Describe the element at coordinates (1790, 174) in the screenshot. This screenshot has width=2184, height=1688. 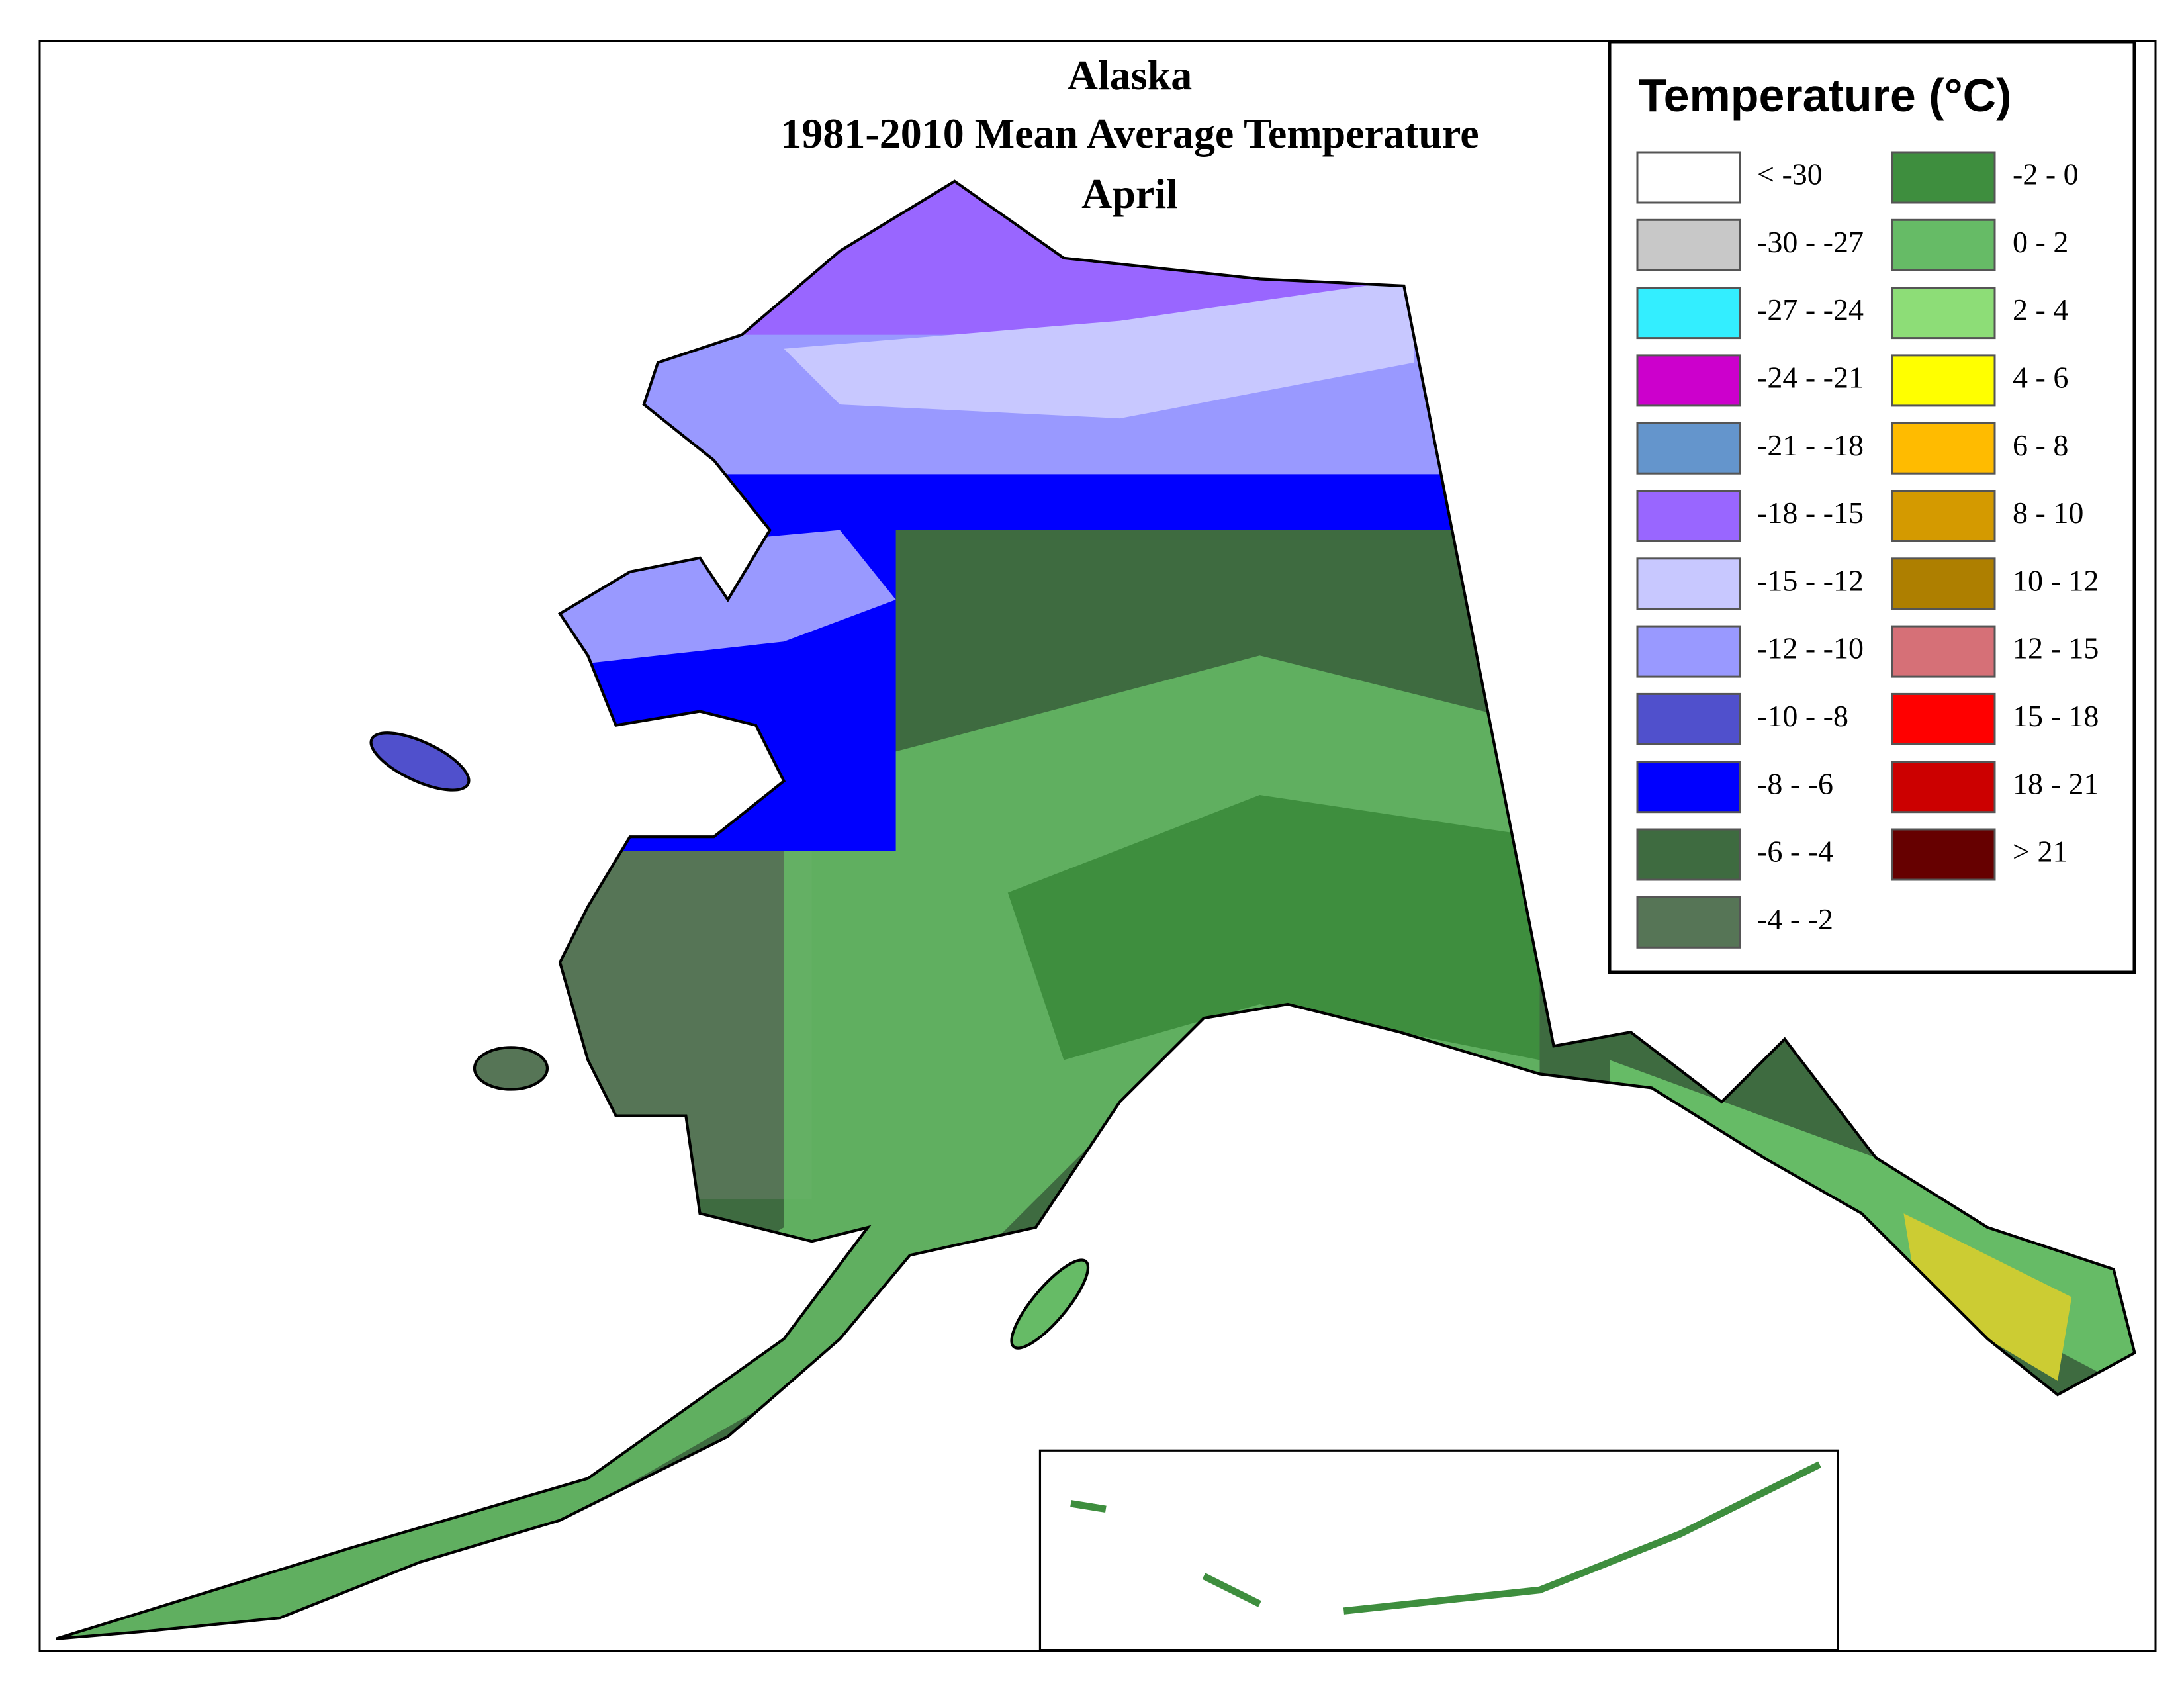
I see `legend-label: < -30` at that location.